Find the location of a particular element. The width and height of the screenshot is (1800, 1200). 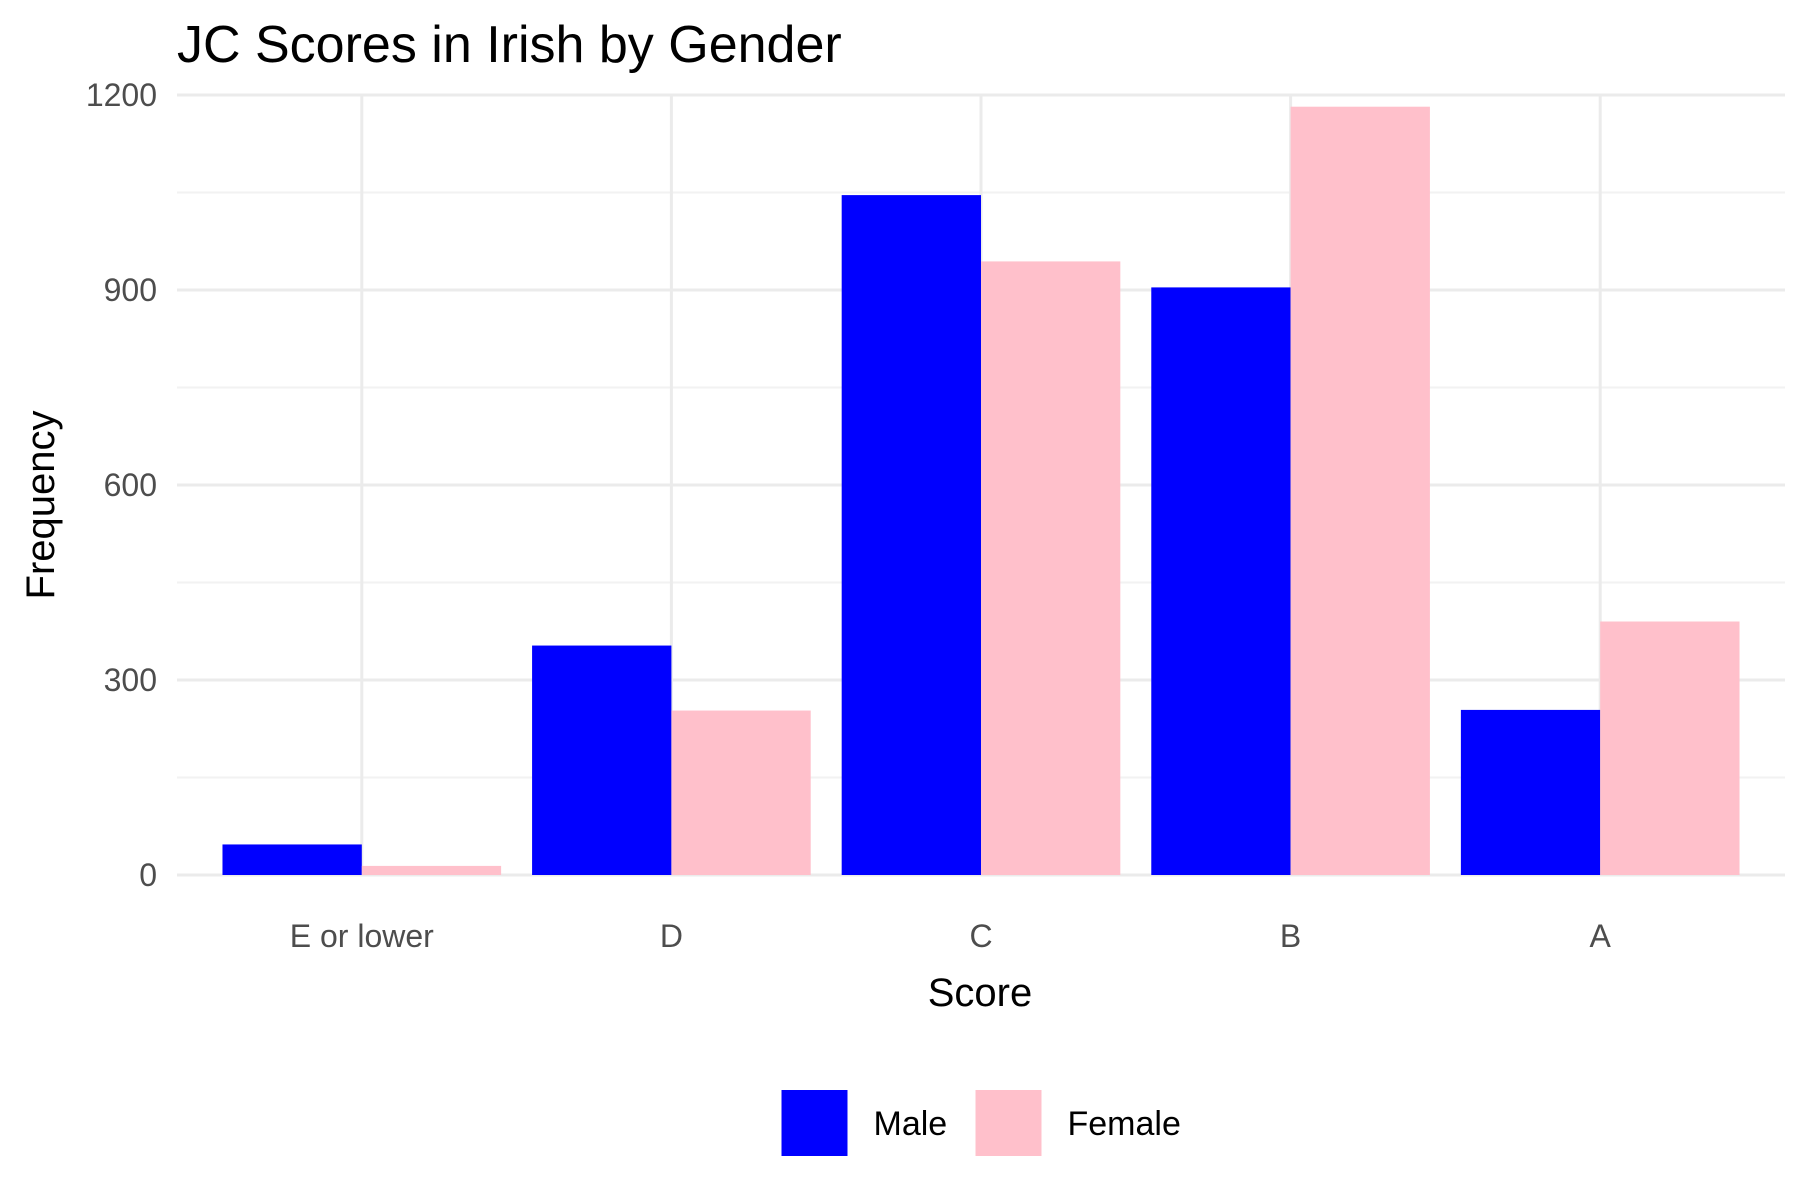

x-axis-ticks: E or lower D C B A is located at coordinates (951, 936).